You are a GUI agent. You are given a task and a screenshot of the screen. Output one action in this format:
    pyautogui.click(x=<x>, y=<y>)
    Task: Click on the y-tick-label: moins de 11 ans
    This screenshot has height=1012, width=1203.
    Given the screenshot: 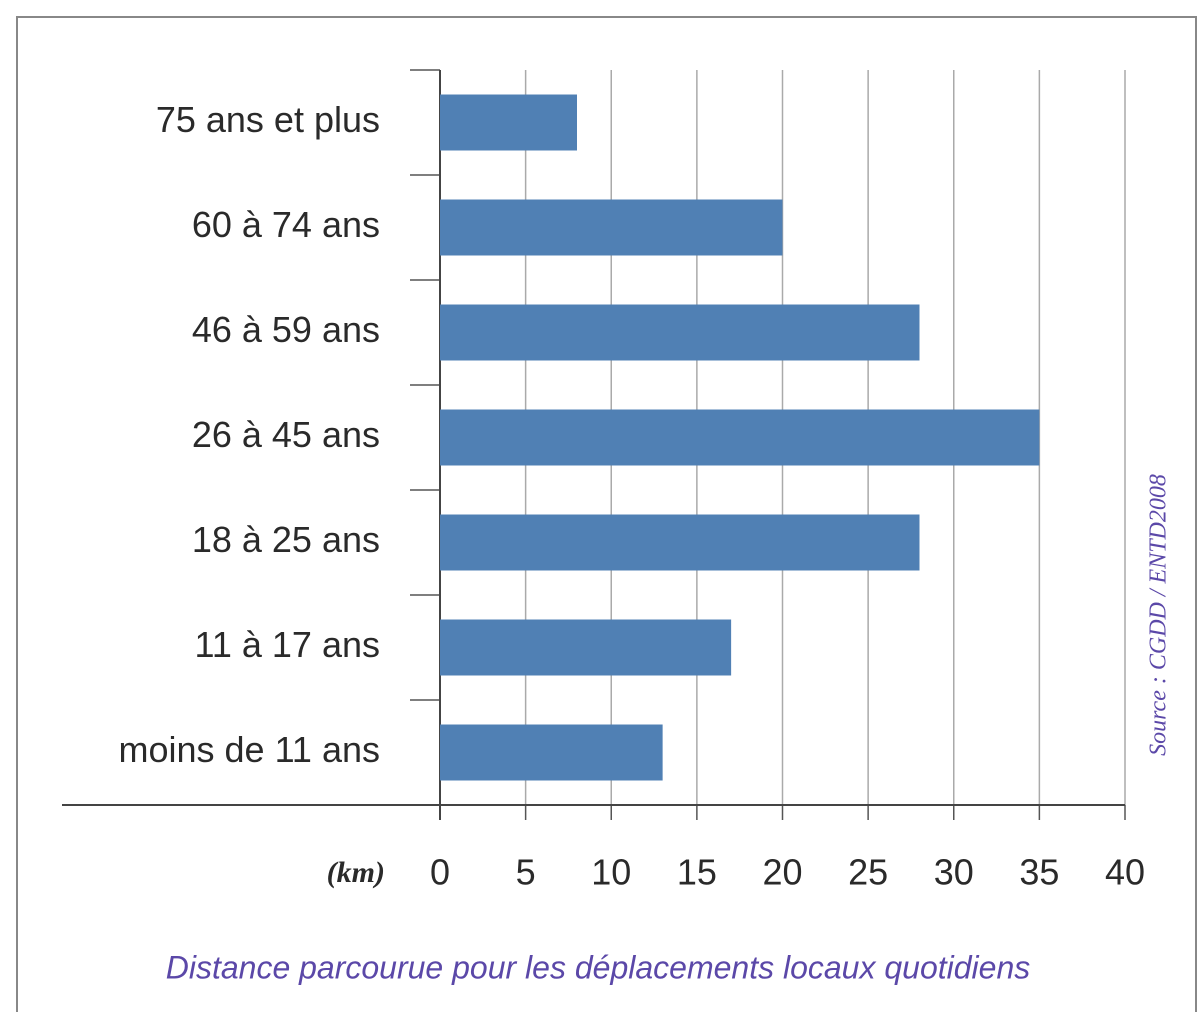 What is the action you would take?
    pyautogui.click(x=250, y=749)
    